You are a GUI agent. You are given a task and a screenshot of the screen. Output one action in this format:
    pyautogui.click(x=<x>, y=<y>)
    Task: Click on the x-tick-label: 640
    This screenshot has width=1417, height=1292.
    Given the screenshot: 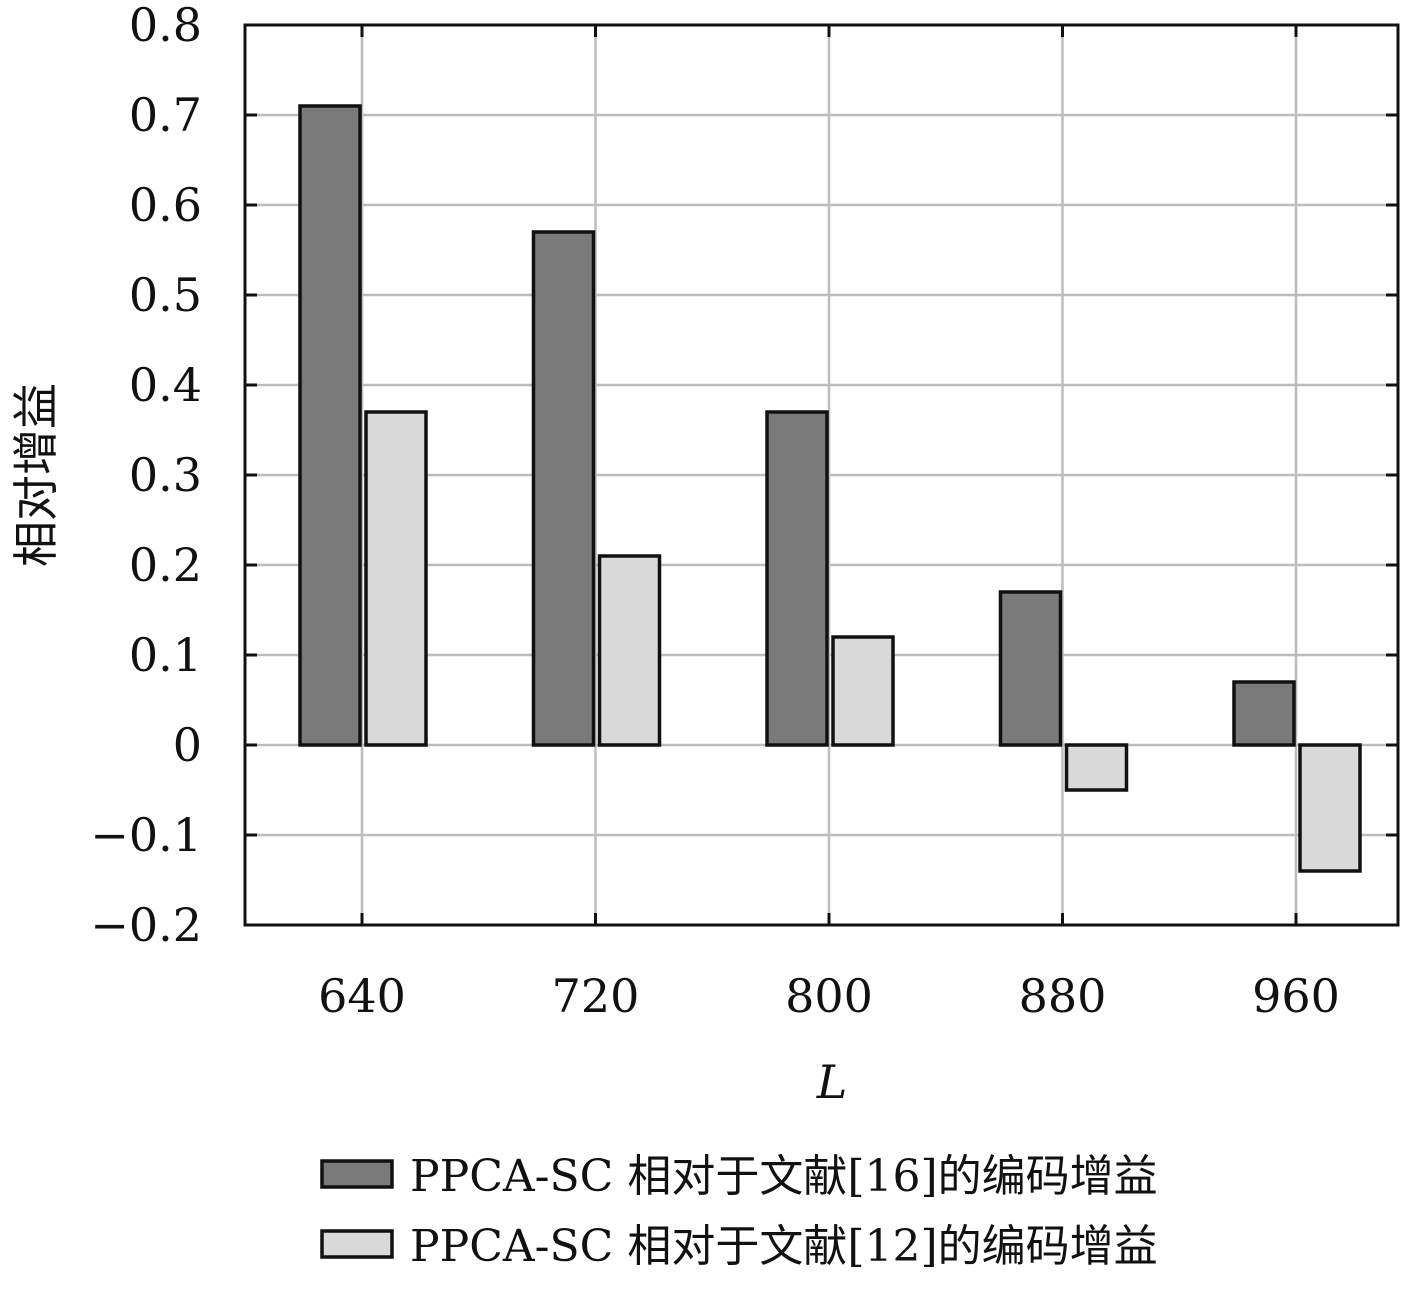 What is the action you would take?
    pyautogui.click(x=362, y=996)
    